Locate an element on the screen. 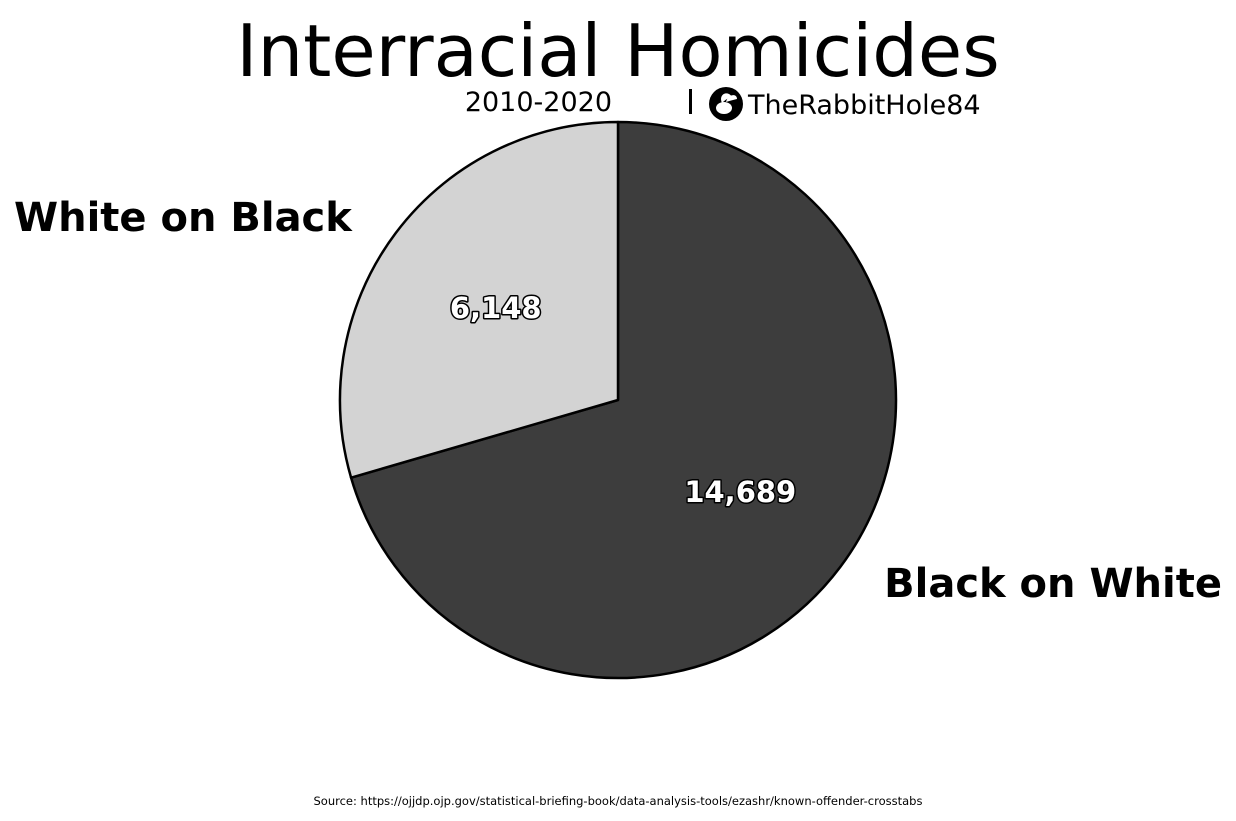 This screenshot has height=821, width=1236. chart-title: Interracial Homicides is located at coordinates (618, 51).